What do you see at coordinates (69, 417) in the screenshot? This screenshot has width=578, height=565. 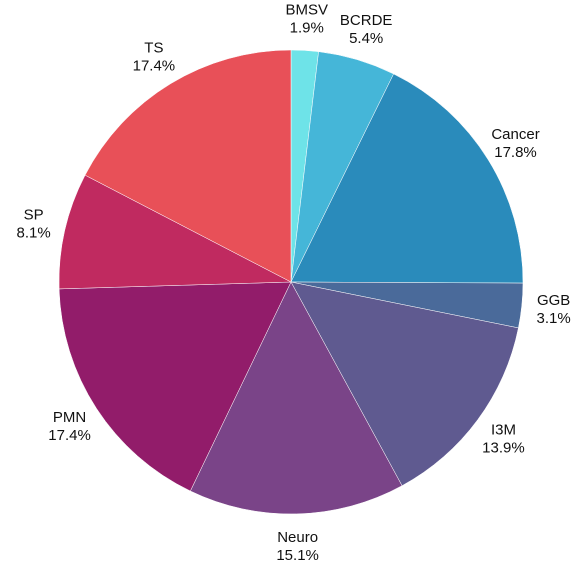 I see `slice-label: PMN` at bounding box center [69, 417].